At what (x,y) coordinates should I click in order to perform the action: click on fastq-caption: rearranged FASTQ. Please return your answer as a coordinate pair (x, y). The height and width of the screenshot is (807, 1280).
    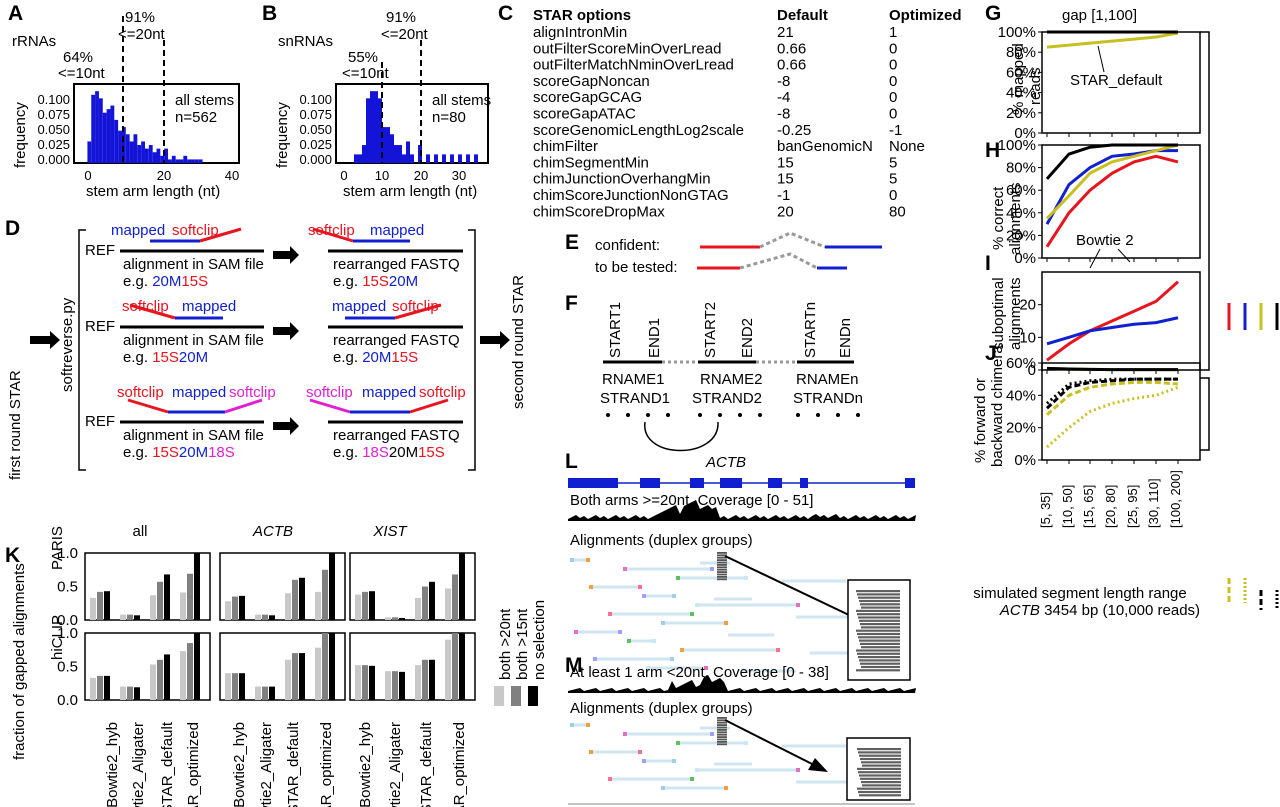
    Looking at the image, I should click on (396, 264).